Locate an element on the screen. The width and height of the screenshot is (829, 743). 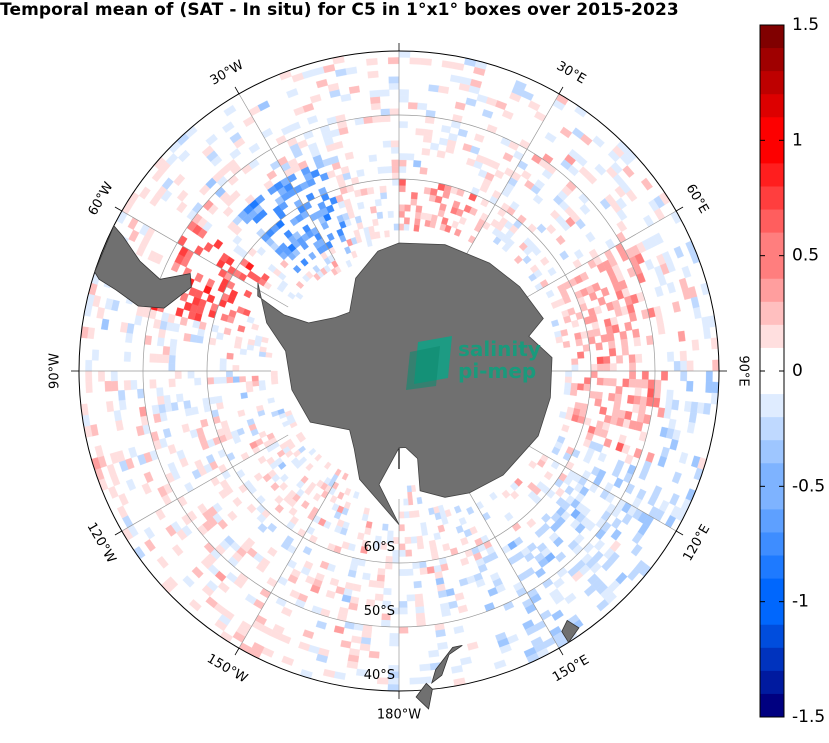
lon-line is located at coordinates (511, 177).